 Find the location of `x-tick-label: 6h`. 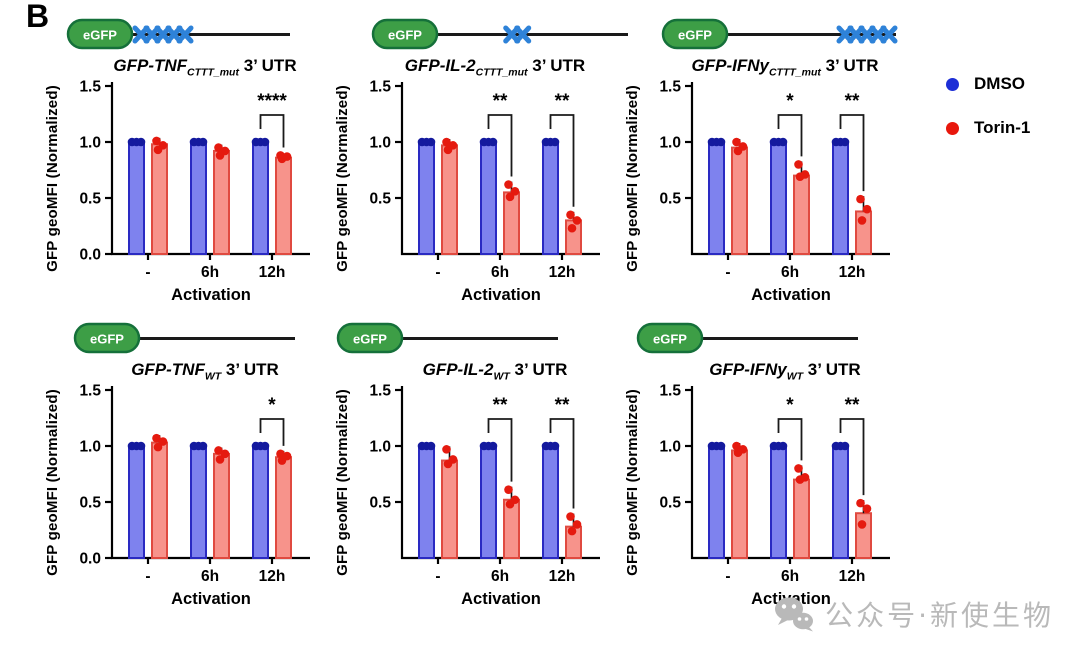

x-tick-label: 6h is located at coordinates (790, 272).